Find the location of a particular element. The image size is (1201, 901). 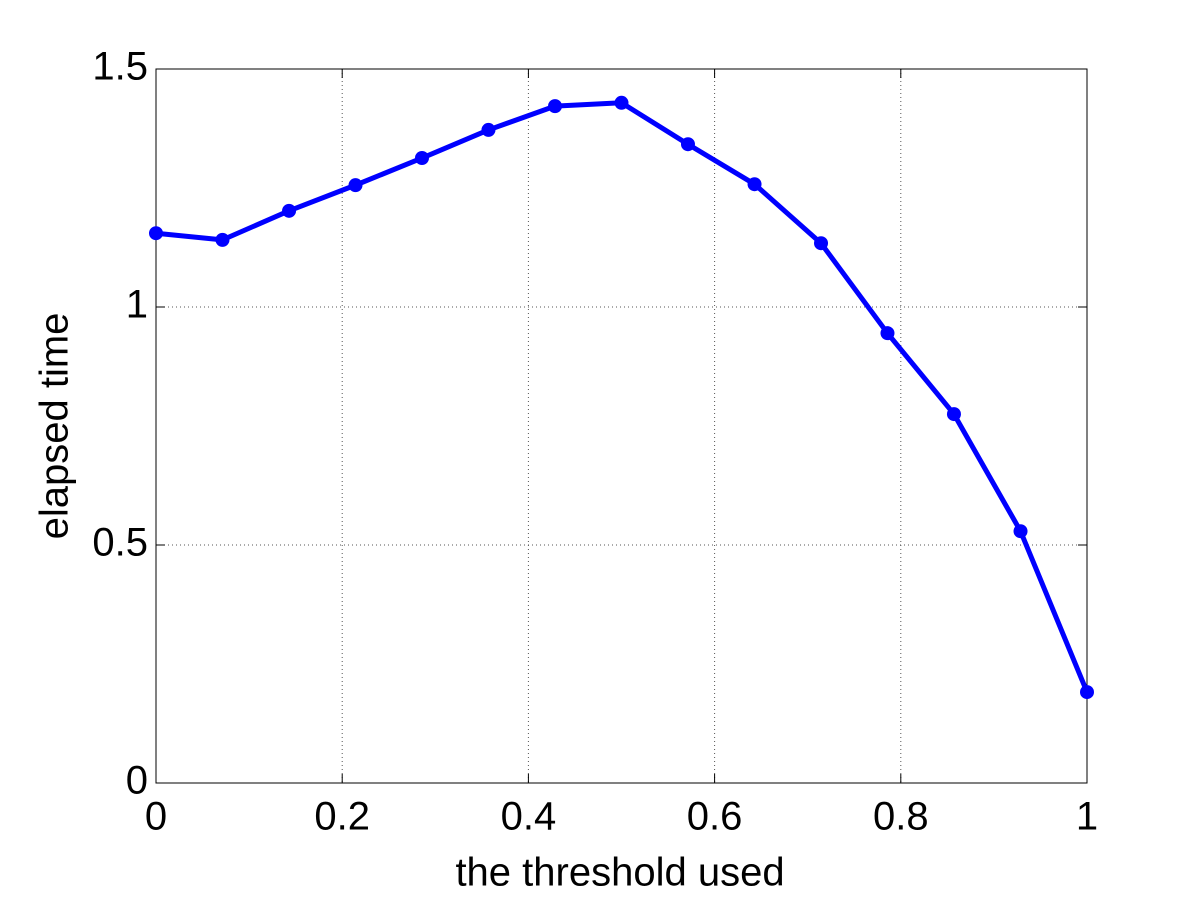

y-tick-label: 1.5 is located at coordinates (120, 67).